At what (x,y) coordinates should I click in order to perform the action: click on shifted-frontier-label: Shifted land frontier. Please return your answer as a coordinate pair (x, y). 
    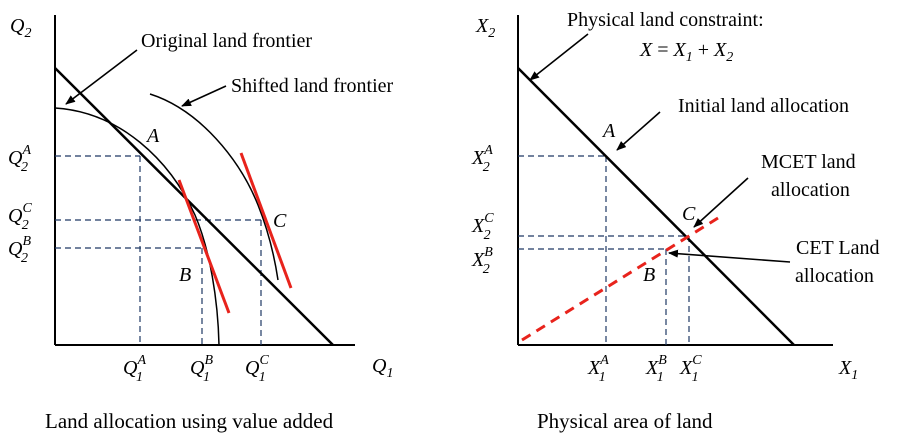
    Looking at the image, I should click on (312, 86).